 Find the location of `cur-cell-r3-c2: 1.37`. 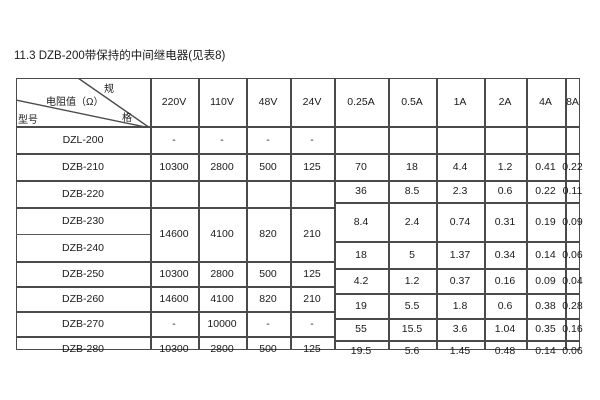

cur-cell-r3-c2: 1.37 is located at coordinates (460, 254).